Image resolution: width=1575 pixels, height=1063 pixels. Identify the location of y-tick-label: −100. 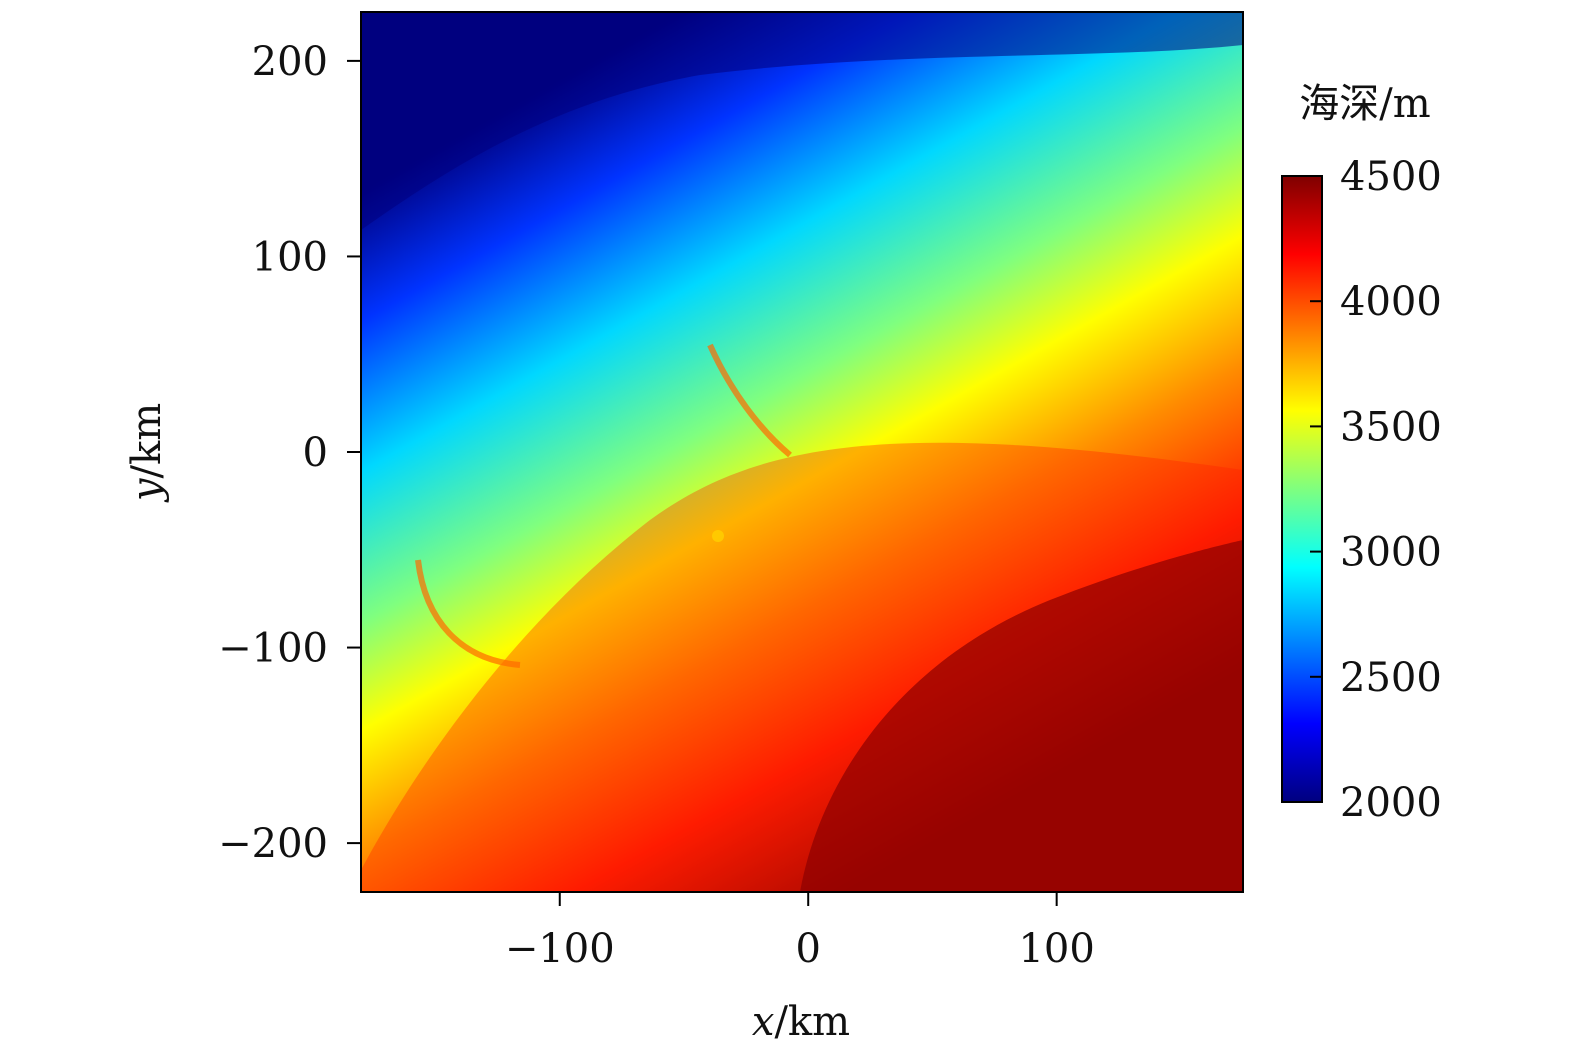
(273, 649).